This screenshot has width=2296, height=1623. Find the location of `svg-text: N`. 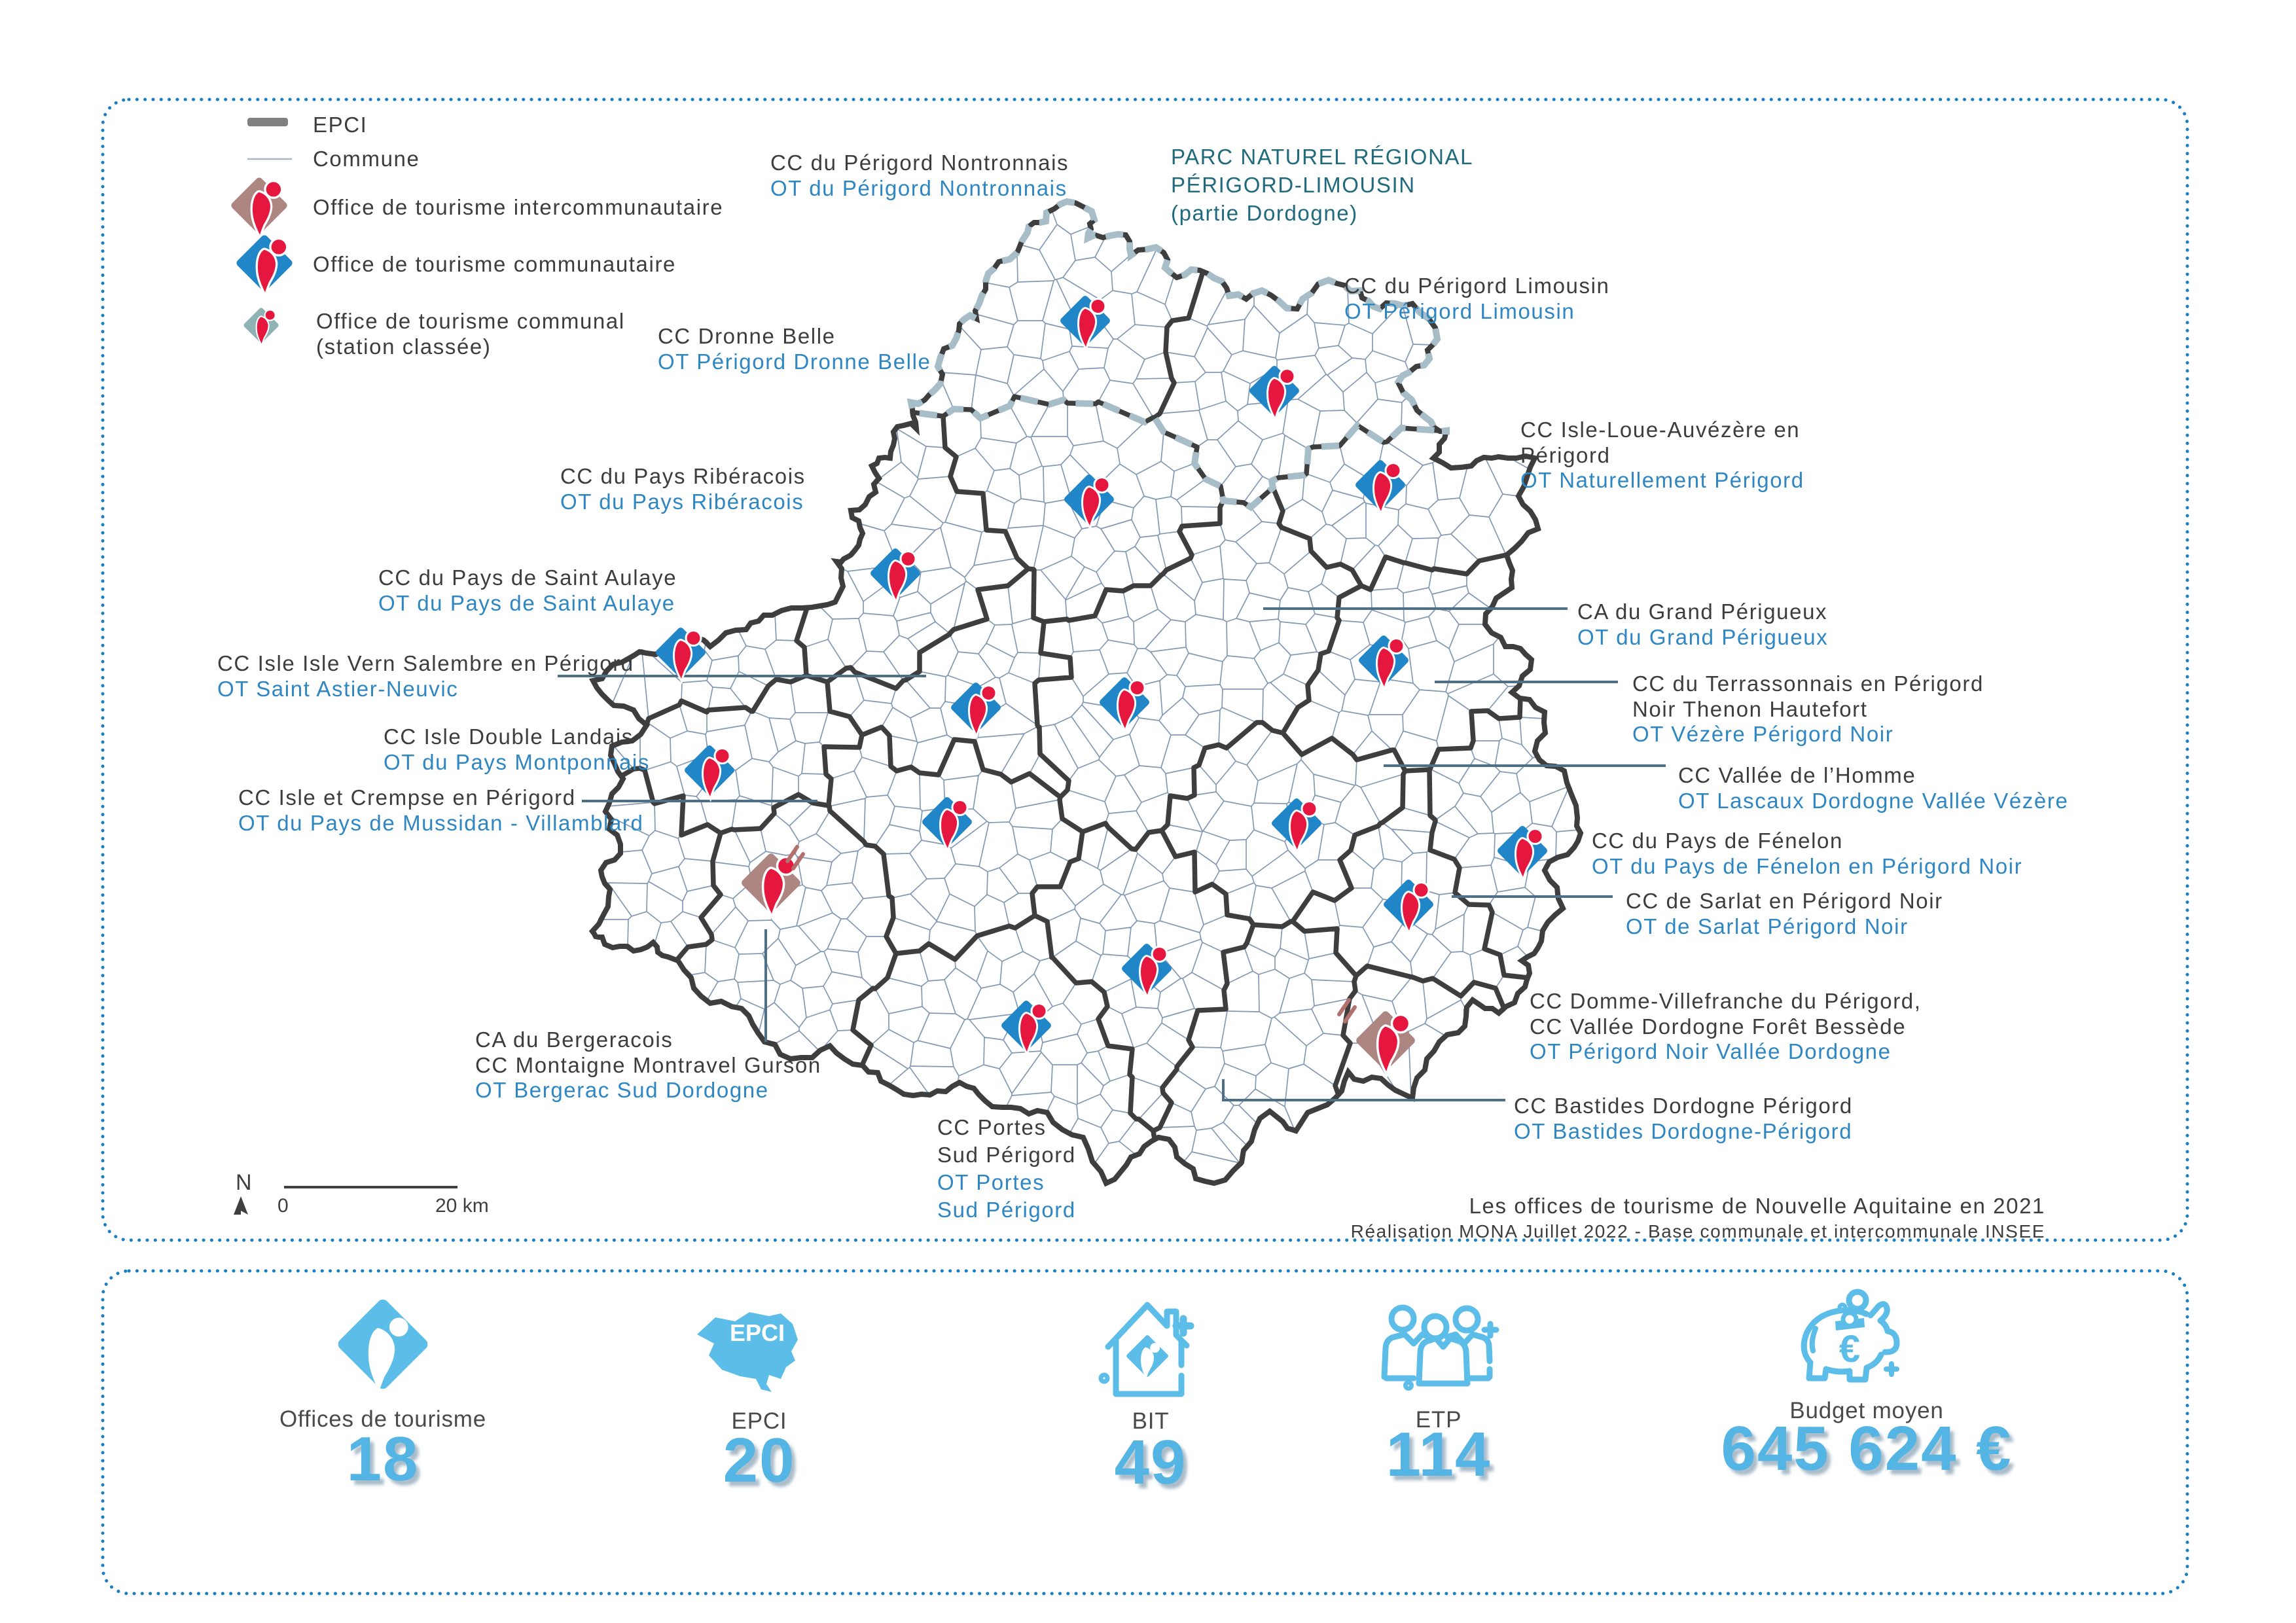

svg-text: N is located at coordinates (244, 1183).